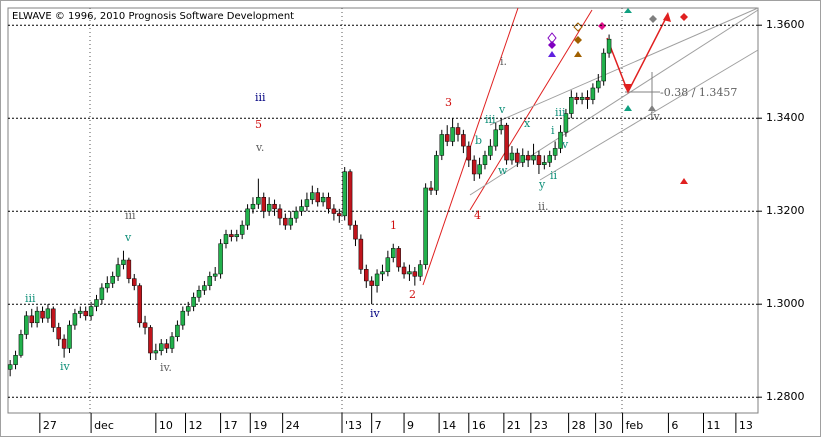 This screenshot has height=441, width=821. I want to click on wave-label: 5, so click(258, 124).